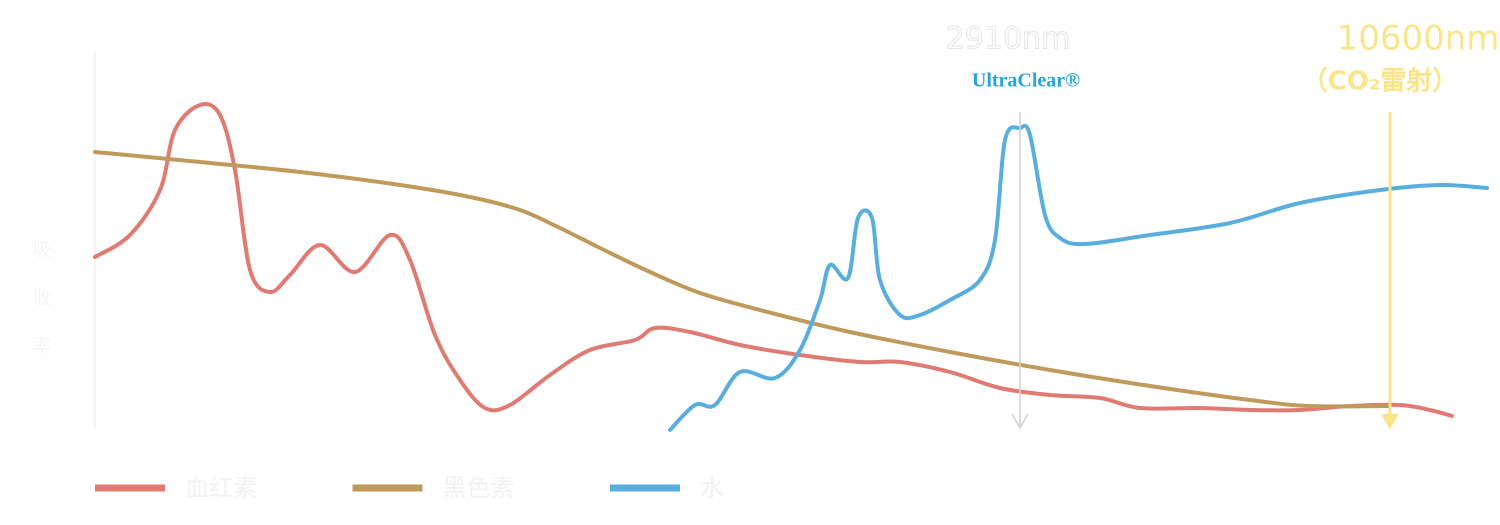 Image resolution: width=1500 pixels, height=525 pixels. Describe the element at coordinates (1418, 39) in the screenshot. I see `annotation-label: 10600nm` at that location.